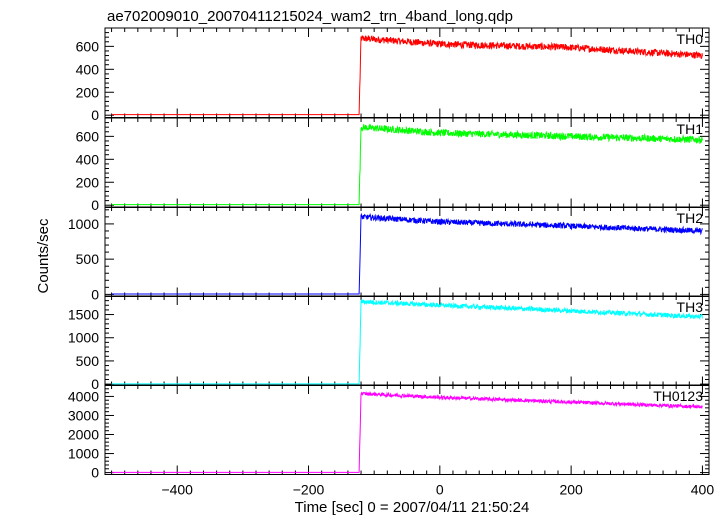 Image resolution: width=723 pixels, height=516 pixels. Describe the element at coordinates (571, 490) in the screenshot. I see `x-tick-label: 200` at that location.